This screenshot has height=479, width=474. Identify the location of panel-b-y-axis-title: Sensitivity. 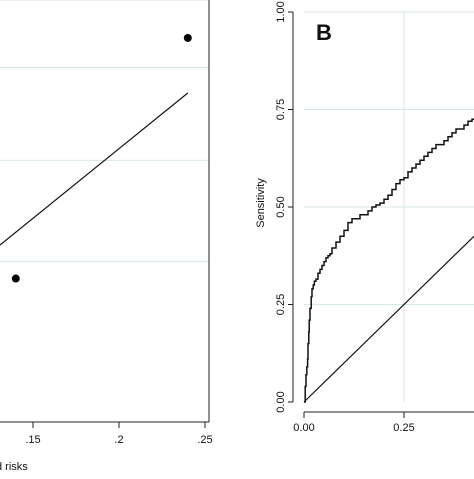
(261, 203).